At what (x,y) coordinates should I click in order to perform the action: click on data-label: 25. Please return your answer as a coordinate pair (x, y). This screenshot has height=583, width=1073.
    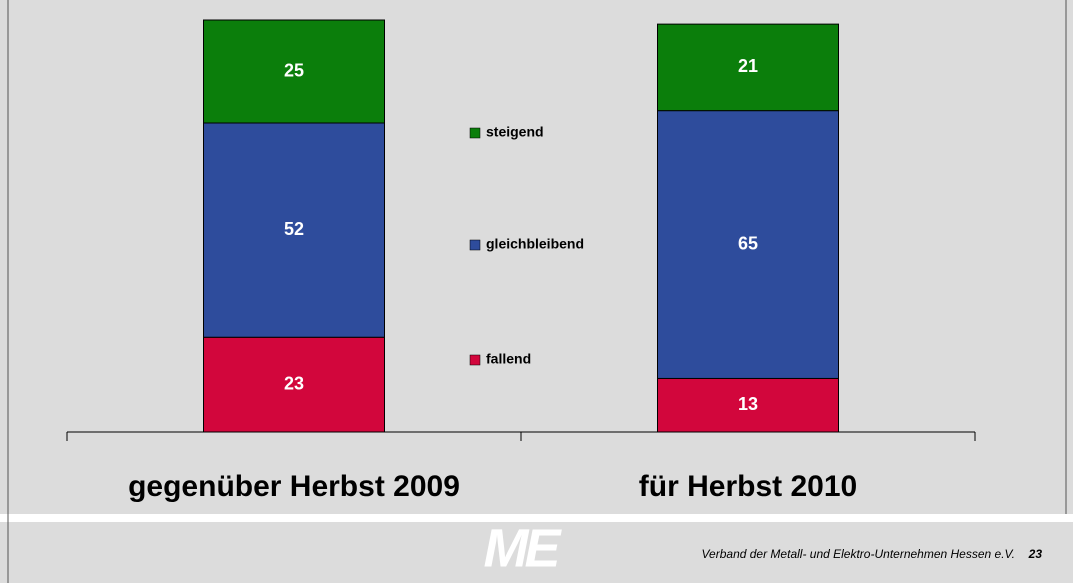
    Looking at the image, I should click on (294, 70).